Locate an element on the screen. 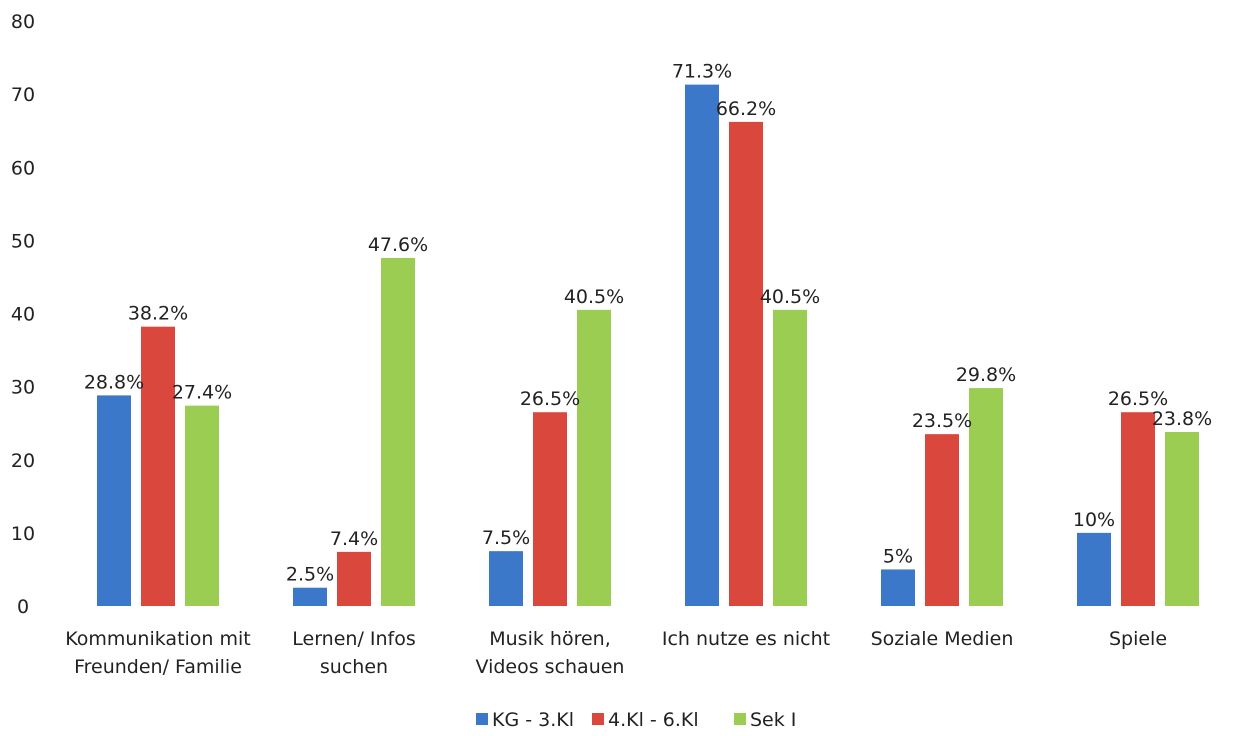 The image size is (1237, 736). data-label: 23.8% is located at coordinates (1182, 419).